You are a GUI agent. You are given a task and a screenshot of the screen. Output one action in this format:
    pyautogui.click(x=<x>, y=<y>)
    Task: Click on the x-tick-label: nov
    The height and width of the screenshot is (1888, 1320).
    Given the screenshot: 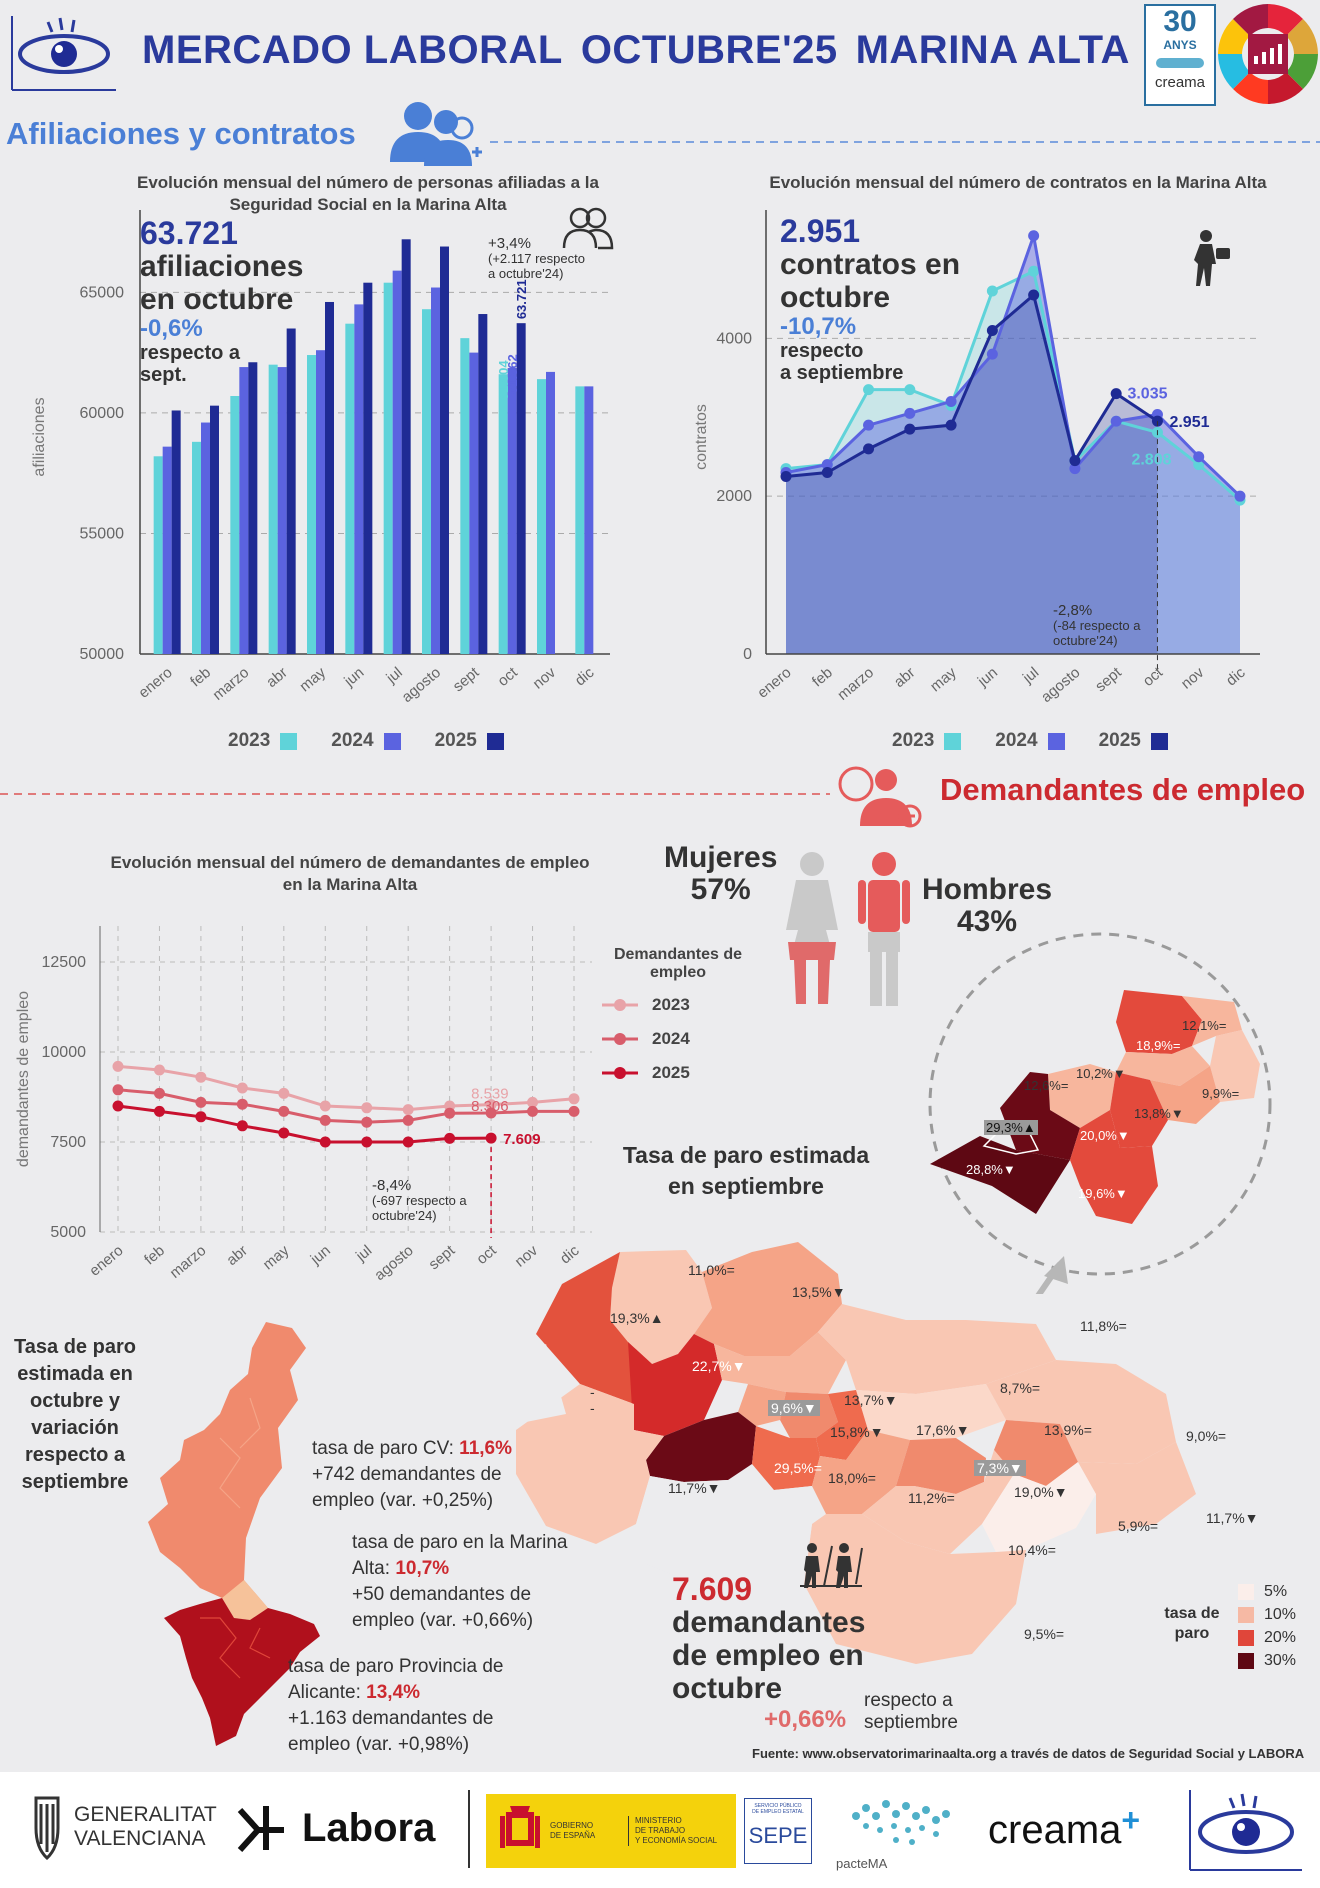 What is the action you would take?
    pyautogui.click(x=545, y=678)
    